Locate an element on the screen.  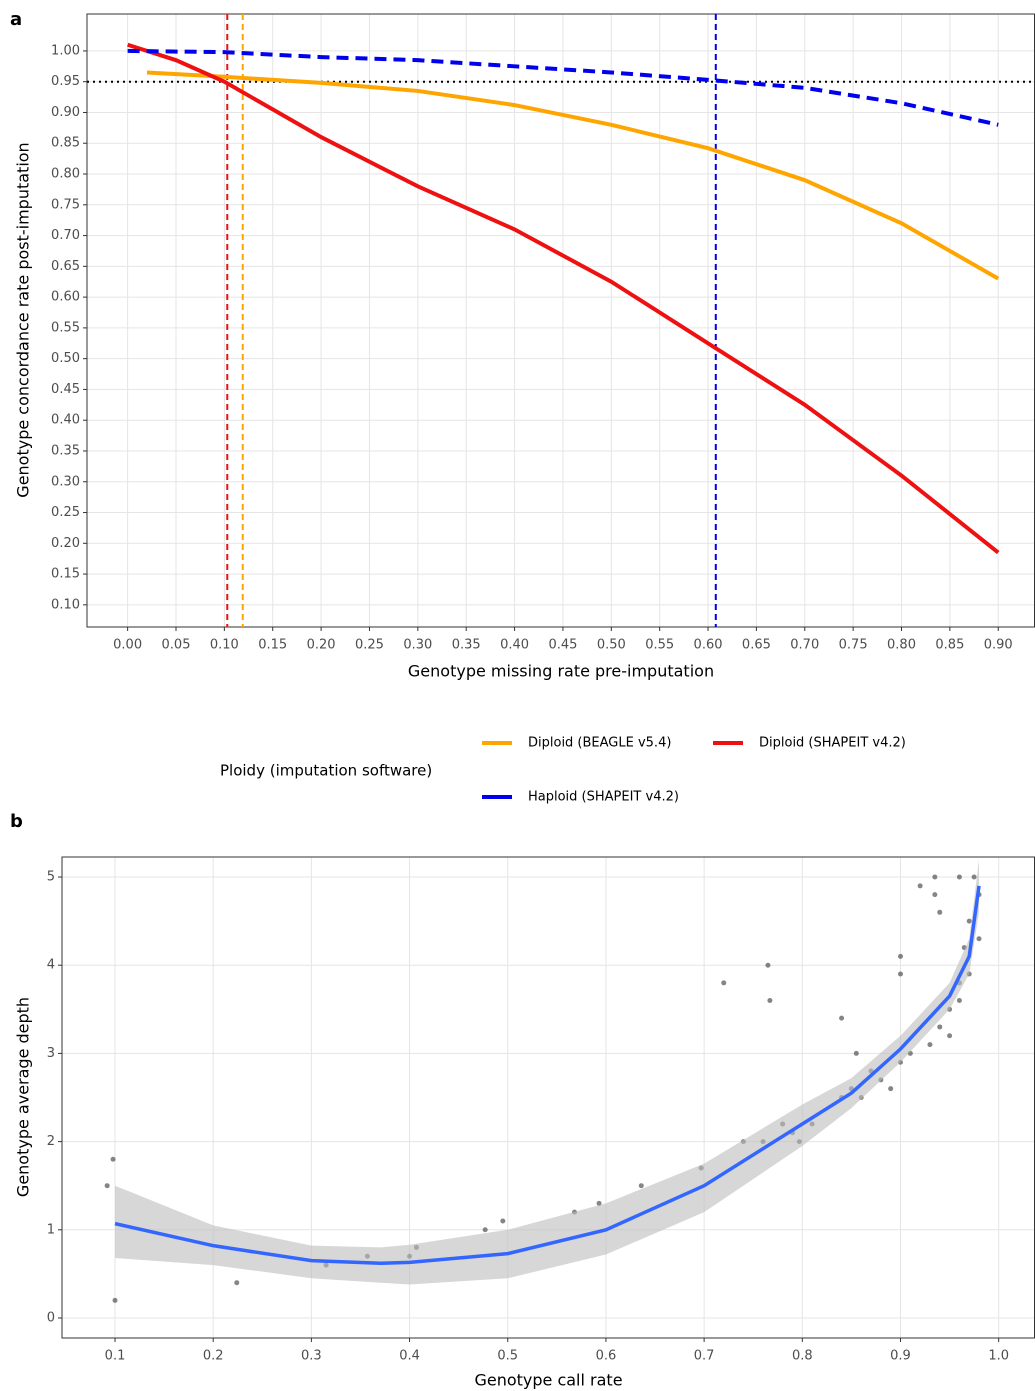
x-tick-label: 0.00 is located at coordinates (127, 645).